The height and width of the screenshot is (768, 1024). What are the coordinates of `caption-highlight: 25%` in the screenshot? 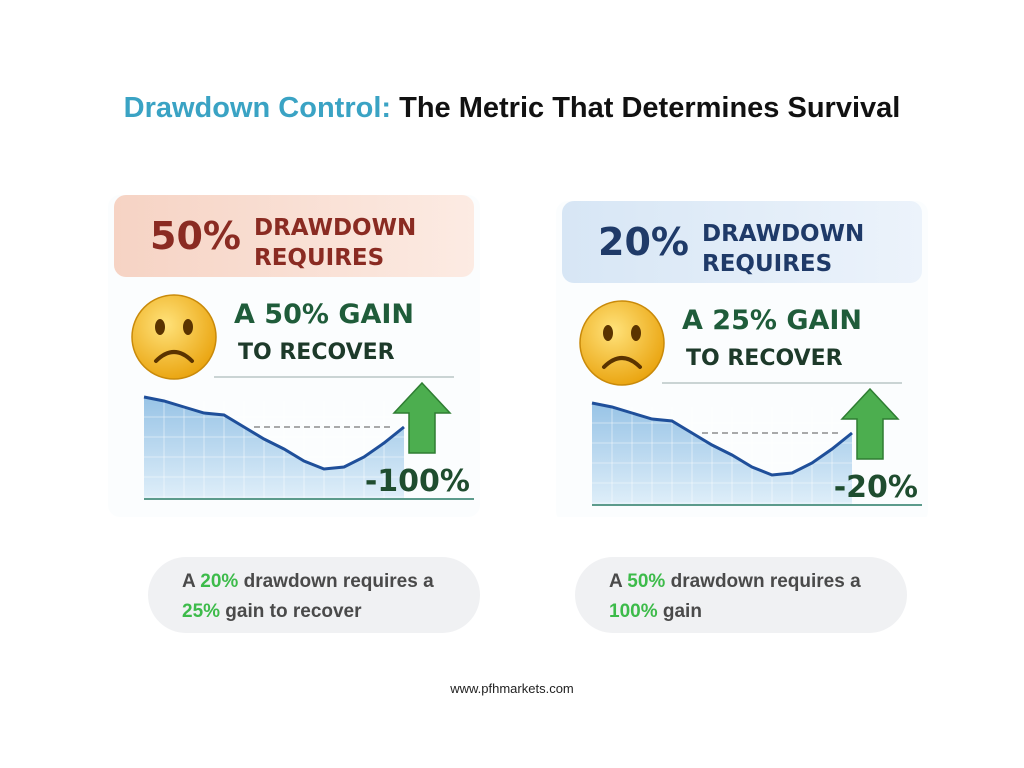 It's located at (201, 611).